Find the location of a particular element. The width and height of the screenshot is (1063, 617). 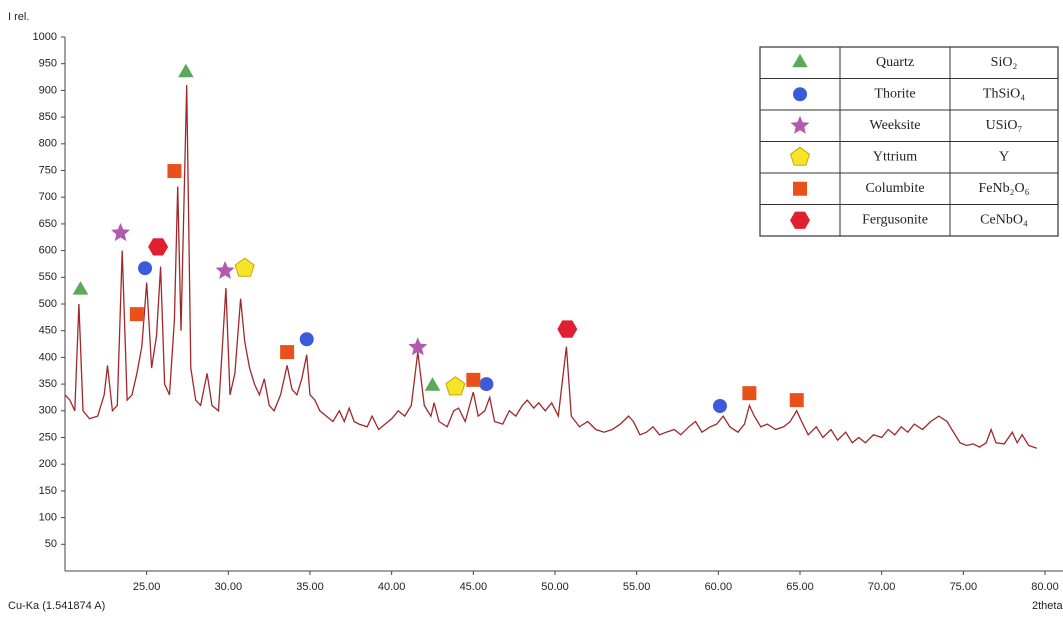

y-tick-label: 150 is located at coordinates (48, 491).